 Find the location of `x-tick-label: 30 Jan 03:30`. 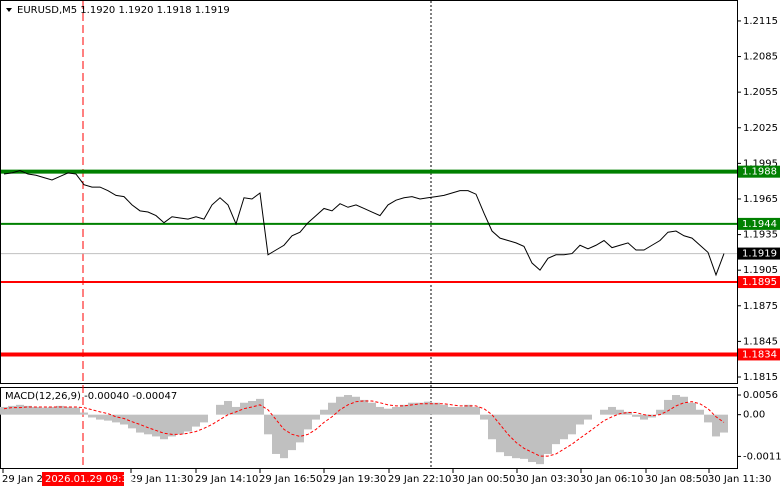

x-tick-label: 30 Jan 03:30 is located at coordinates (547, 479).